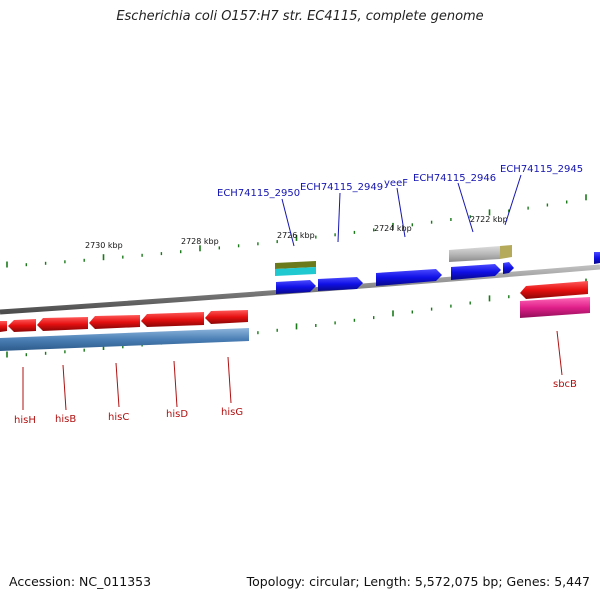 Image resolution: width=600 pixels, height=600 pixels. I want to click on feature-grey-khaki, so click(480, 253).